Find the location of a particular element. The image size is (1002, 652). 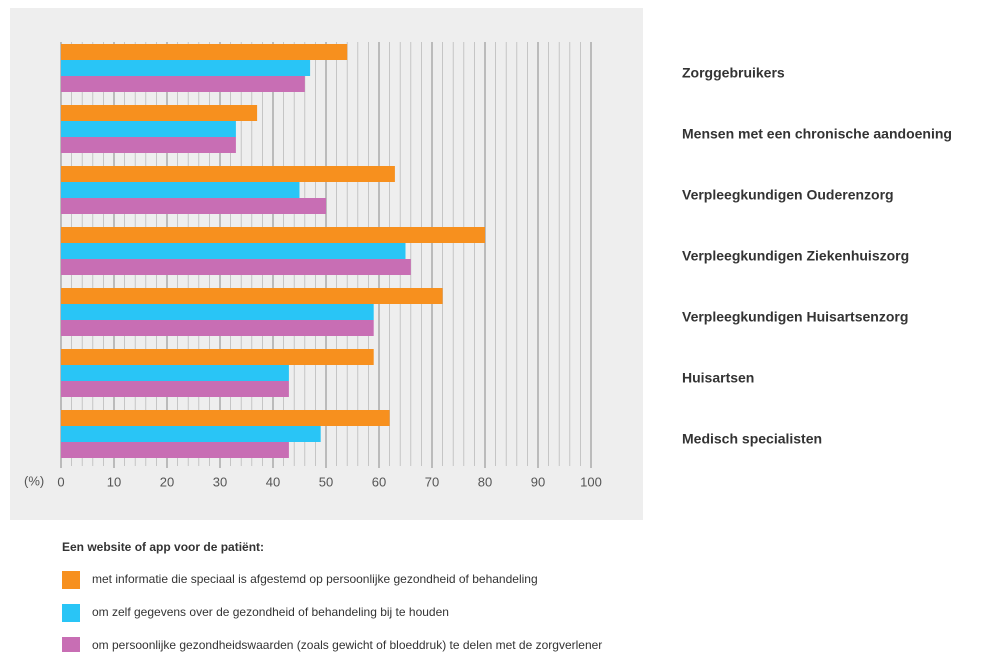

x-tick-label: 10 is located at coordinates (114, 481).